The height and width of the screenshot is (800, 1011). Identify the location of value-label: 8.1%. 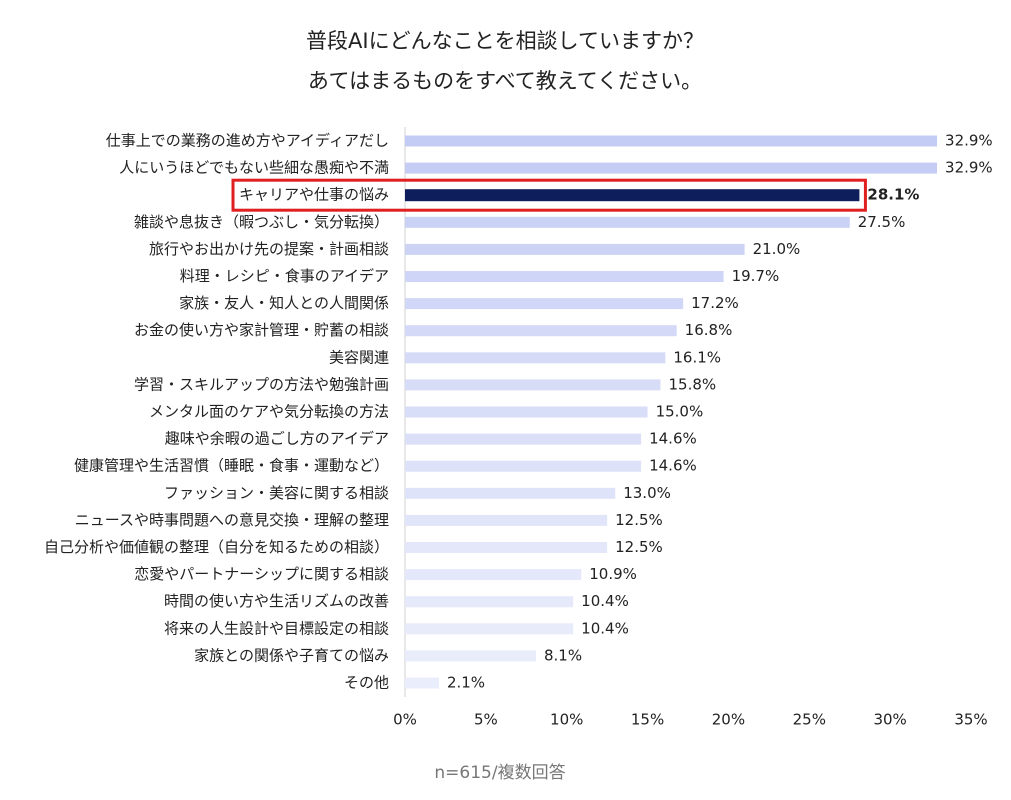
(563, 655).